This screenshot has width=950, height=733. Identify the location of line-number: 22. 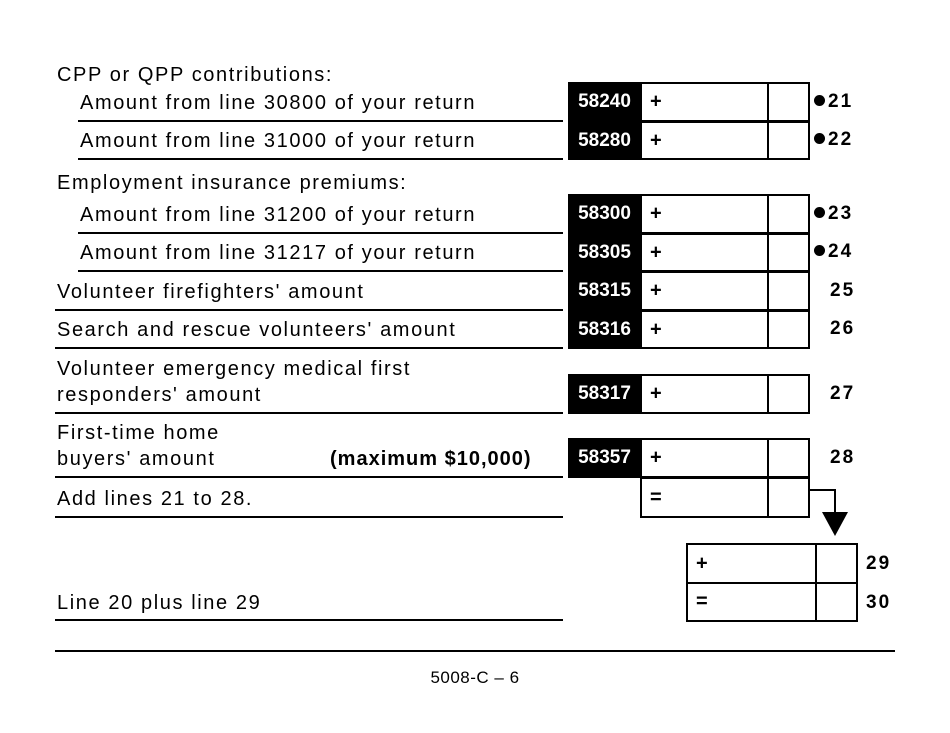
(833, 140).